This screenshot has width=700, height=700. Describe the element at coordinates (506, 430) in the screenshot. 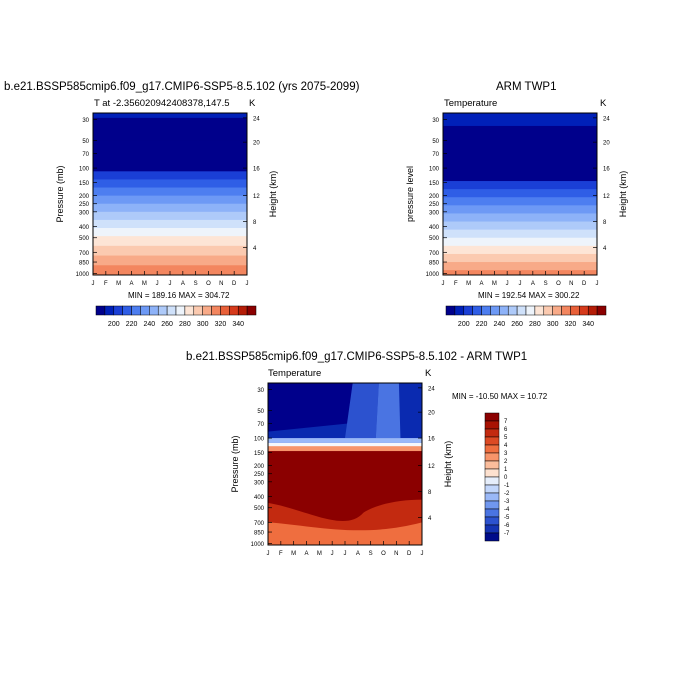

I see `colorbar-label: 6` at that location.